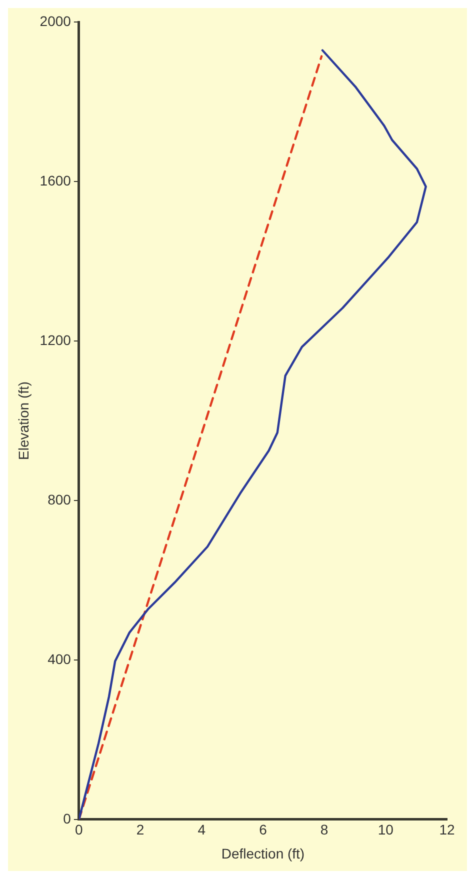 This screenshot has height=879, width=475. I want to click on x-axis-title: Deflection (ft), so click(263, 853).